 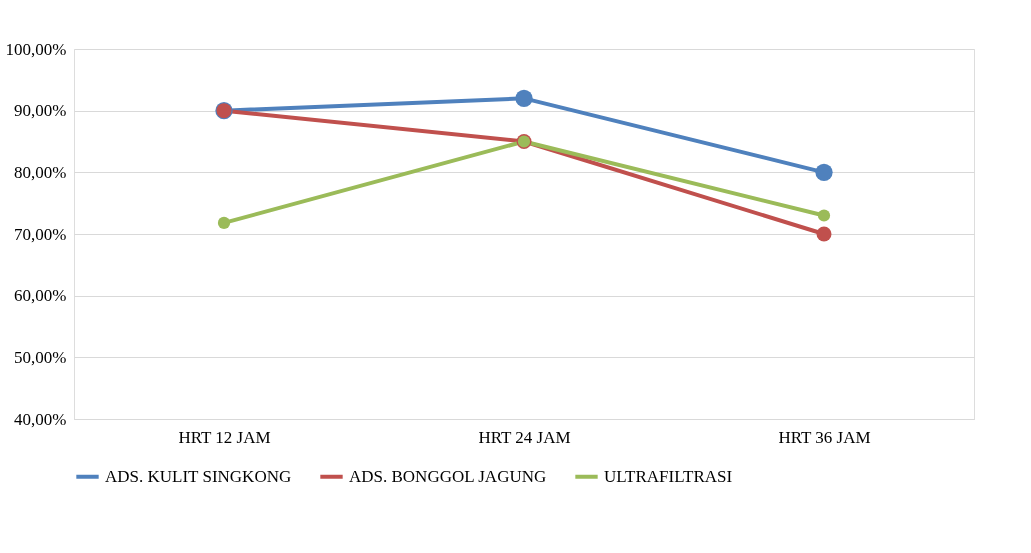 I want to click on y-tick-label: 90,00%, so click(x=40, y=111).